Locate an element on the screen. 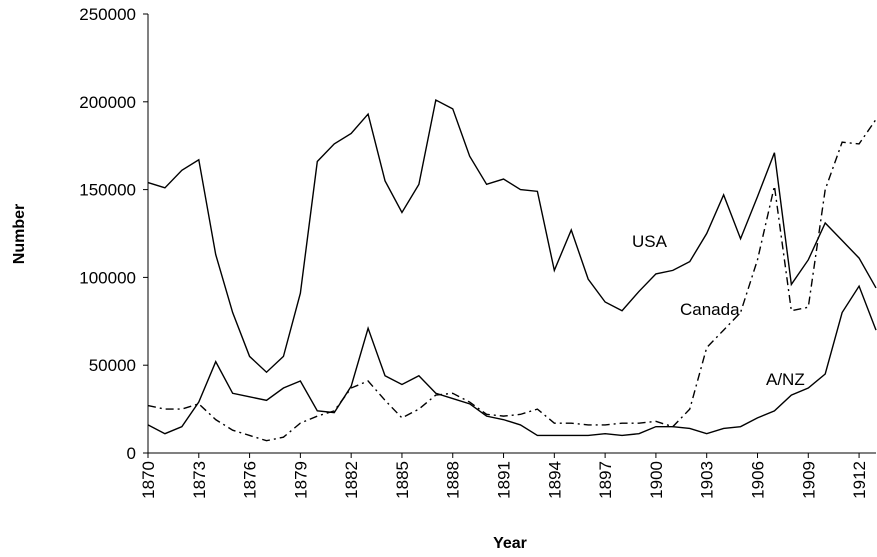 The image size is (877, 557). x-axis-title: Year is located at coordinates (510, 543).